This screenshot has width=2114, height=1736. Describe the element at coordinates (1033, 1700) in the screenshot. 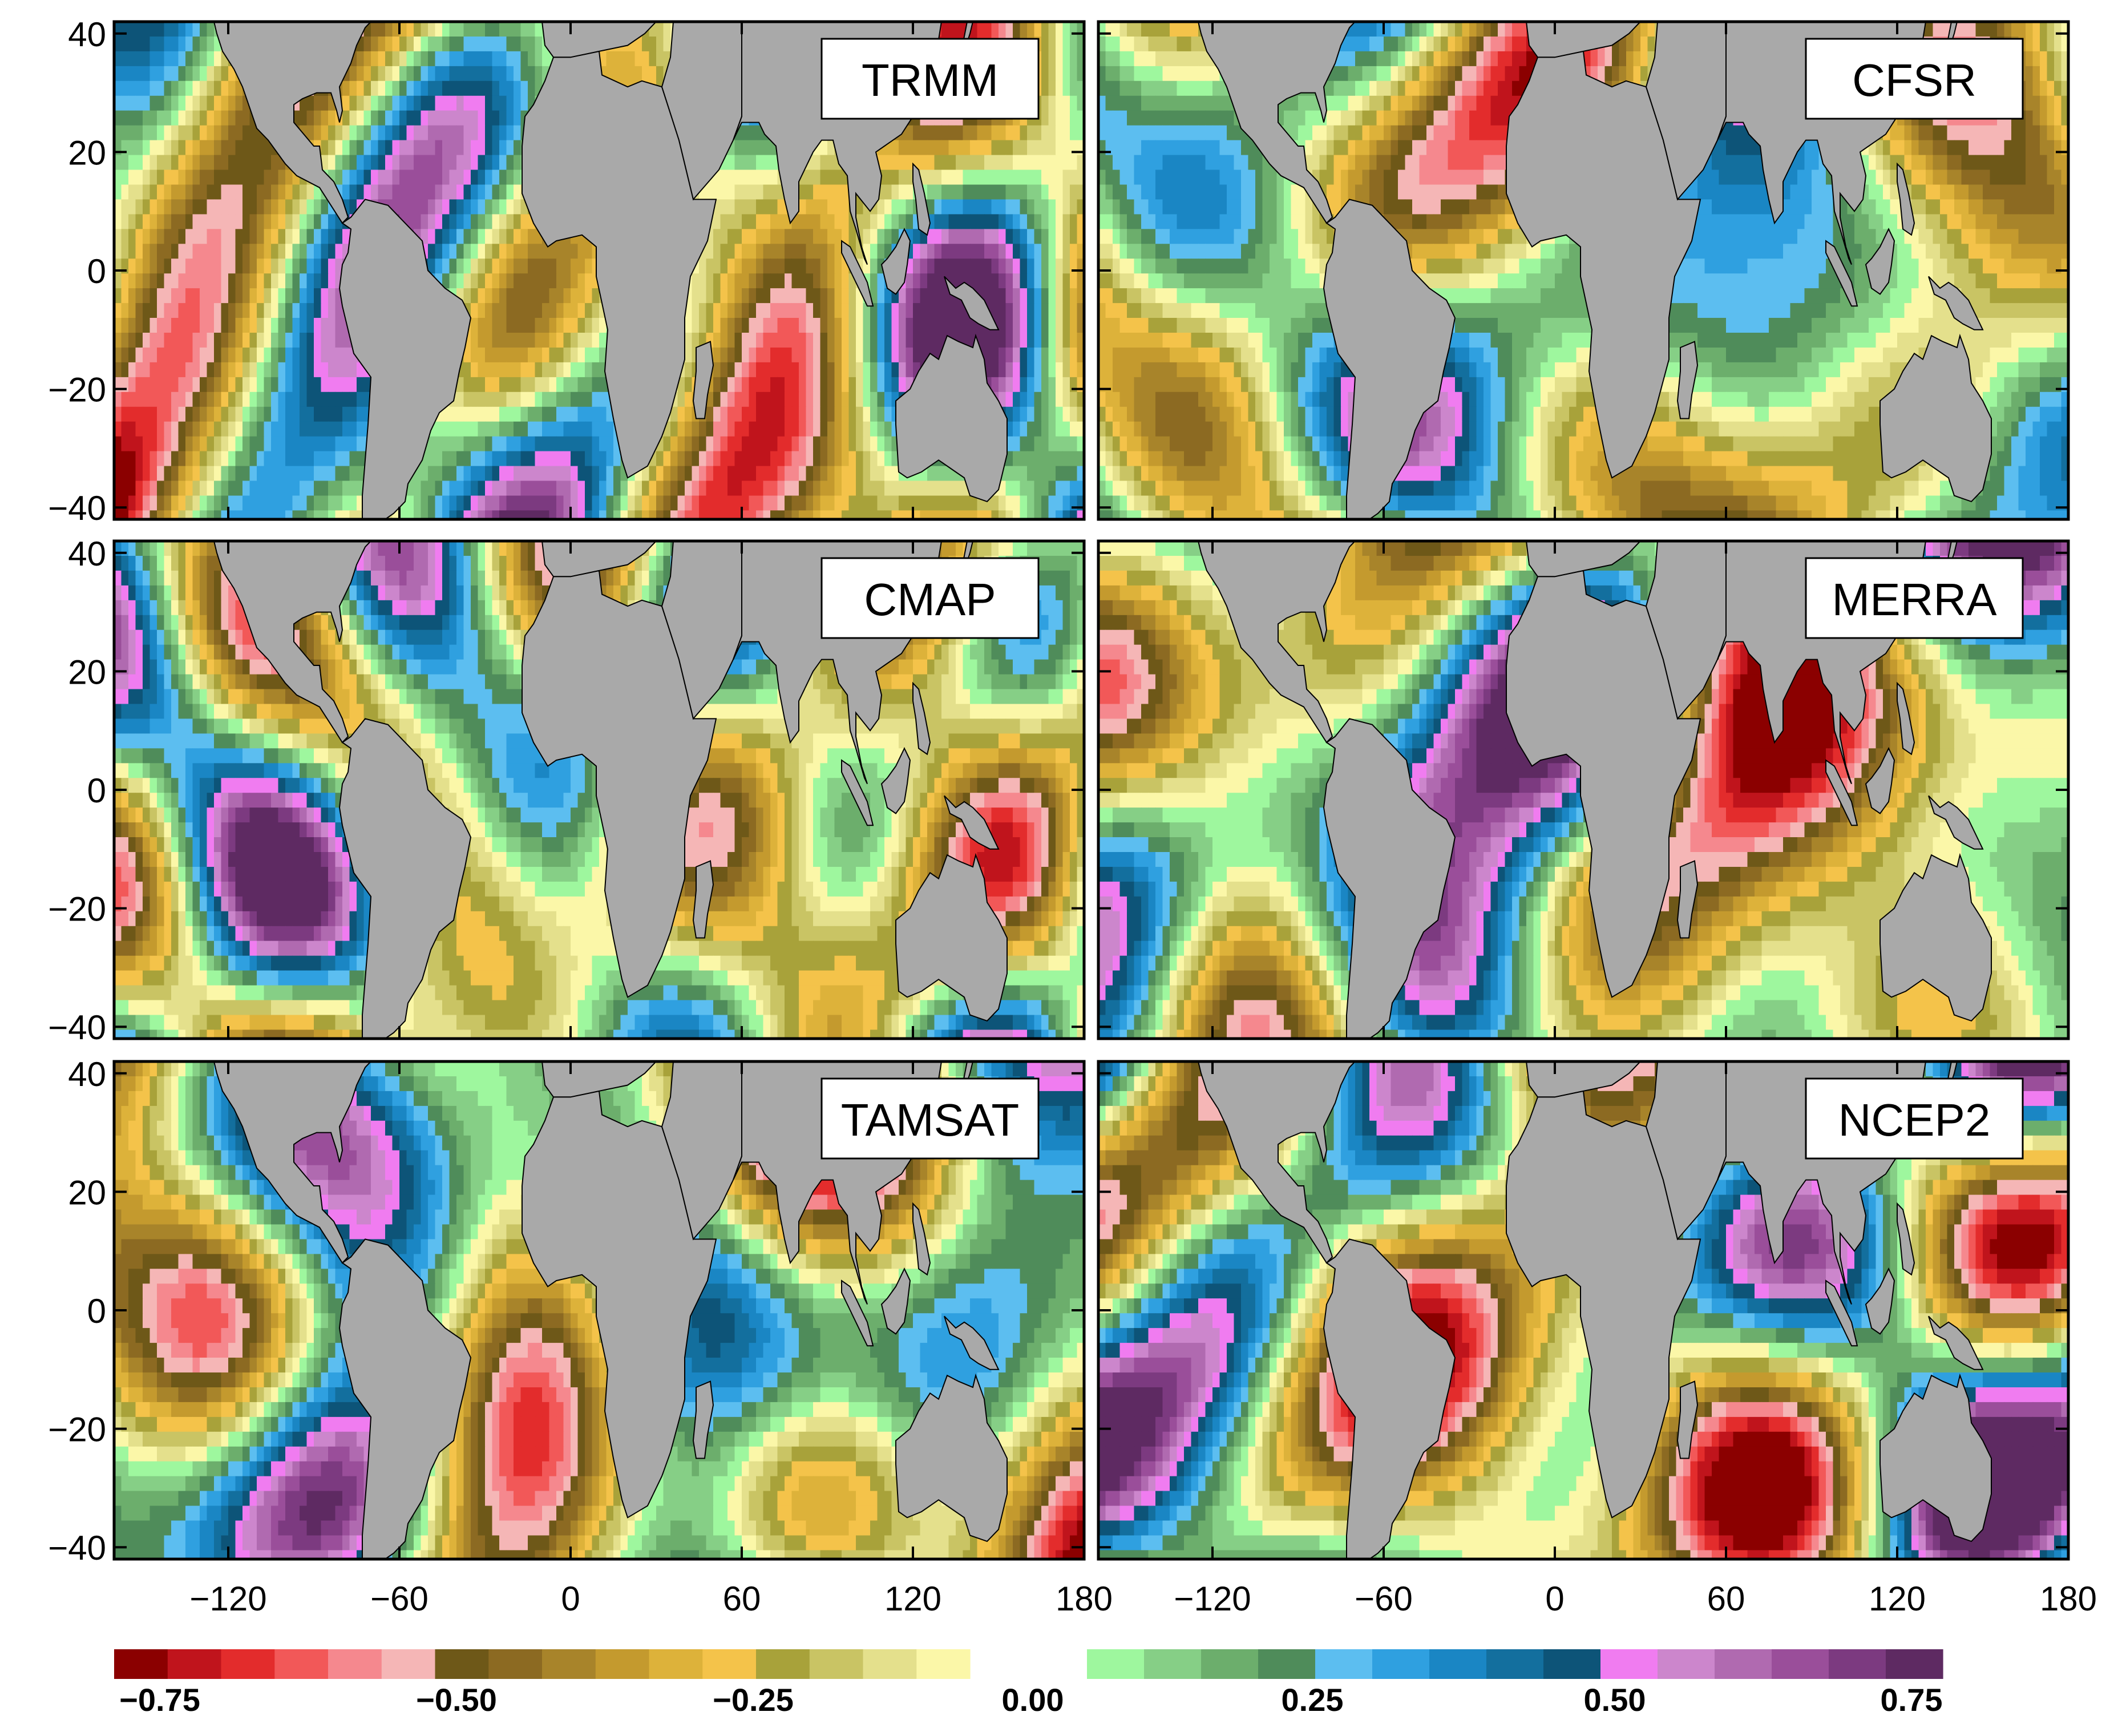

I see `colorbar-label: 0.00` at that location.